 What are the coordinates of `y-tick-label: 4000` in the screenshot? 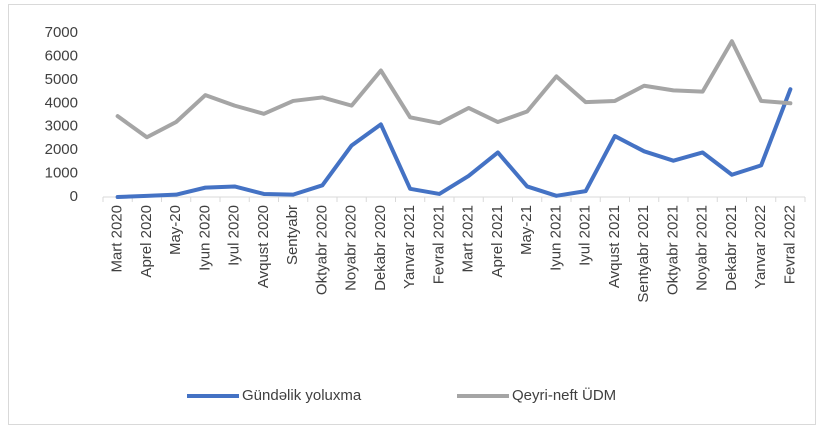 It's located at (61, 102).